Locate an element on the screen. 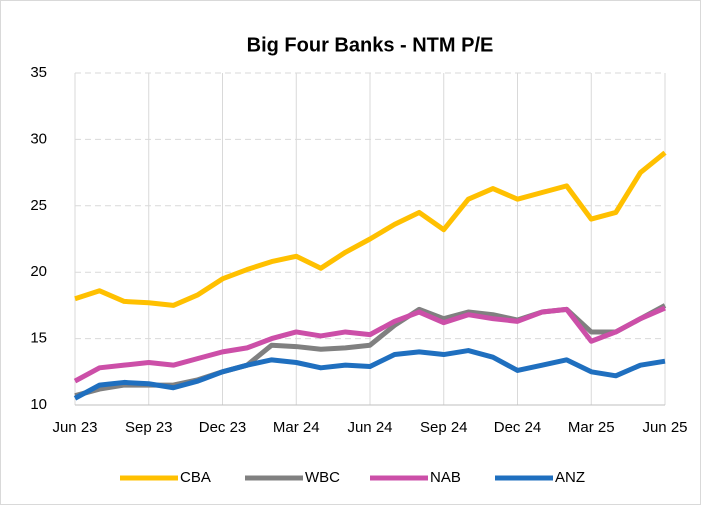 The image size is (702, 511). legend-label: ANZ is located at coordinates (570, 477).